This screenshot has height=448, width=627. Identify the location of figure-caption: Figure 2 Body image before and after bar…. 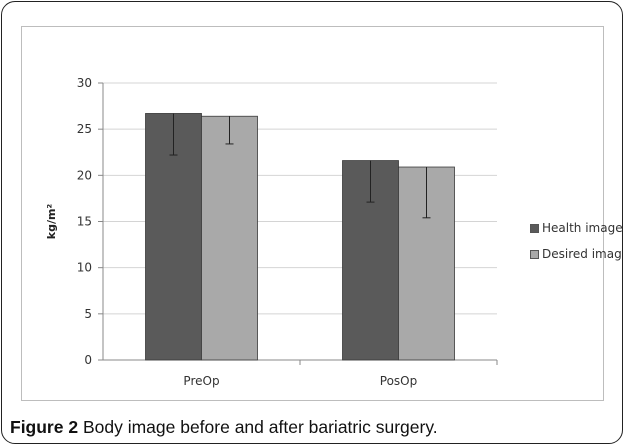
(224, 427).